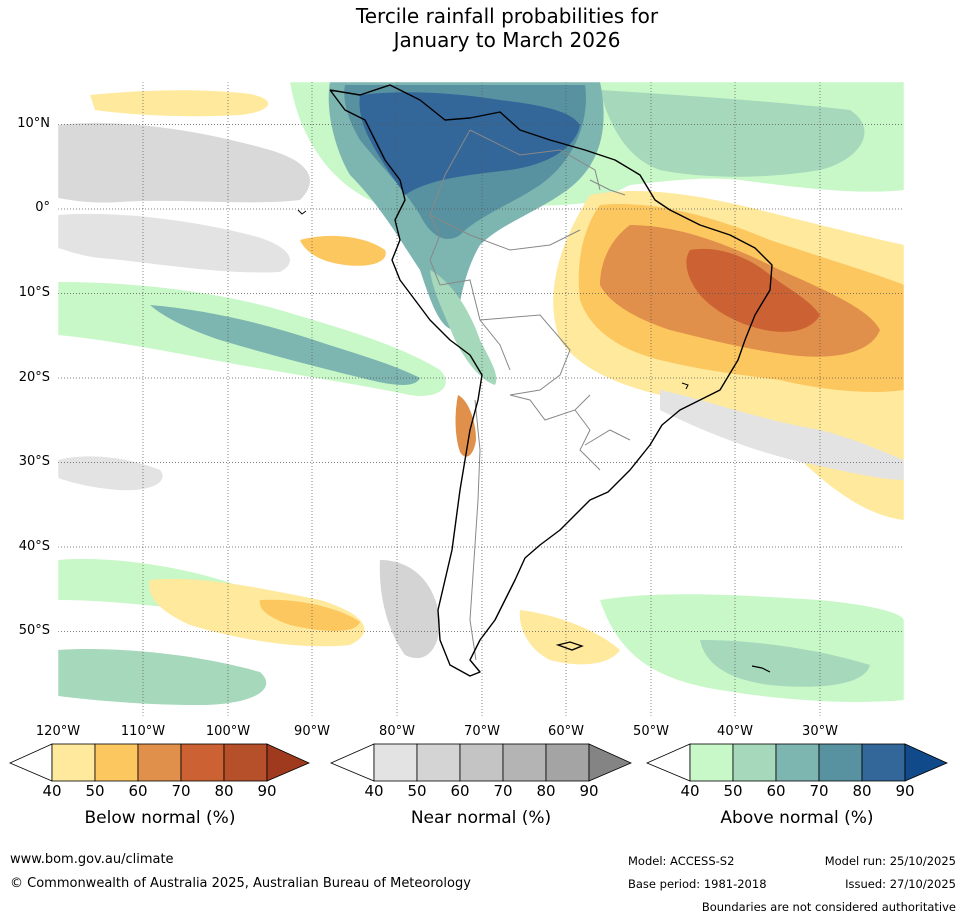  I want to click on below-tick-80: 80, so click(224, 791).